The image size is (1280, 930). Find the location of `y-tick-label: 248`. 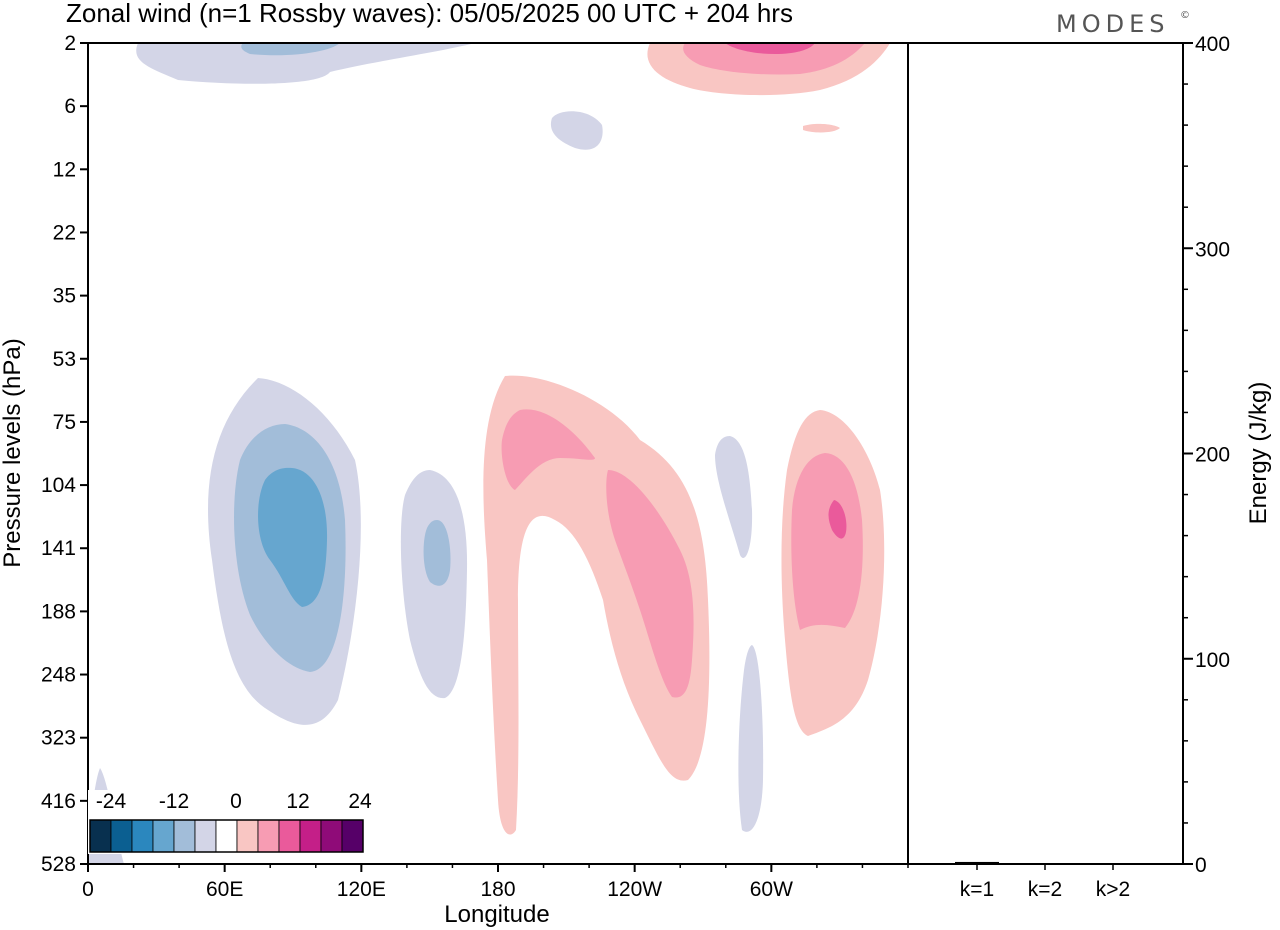

y-tick-label: 248 is located at coordinates (58, 675).